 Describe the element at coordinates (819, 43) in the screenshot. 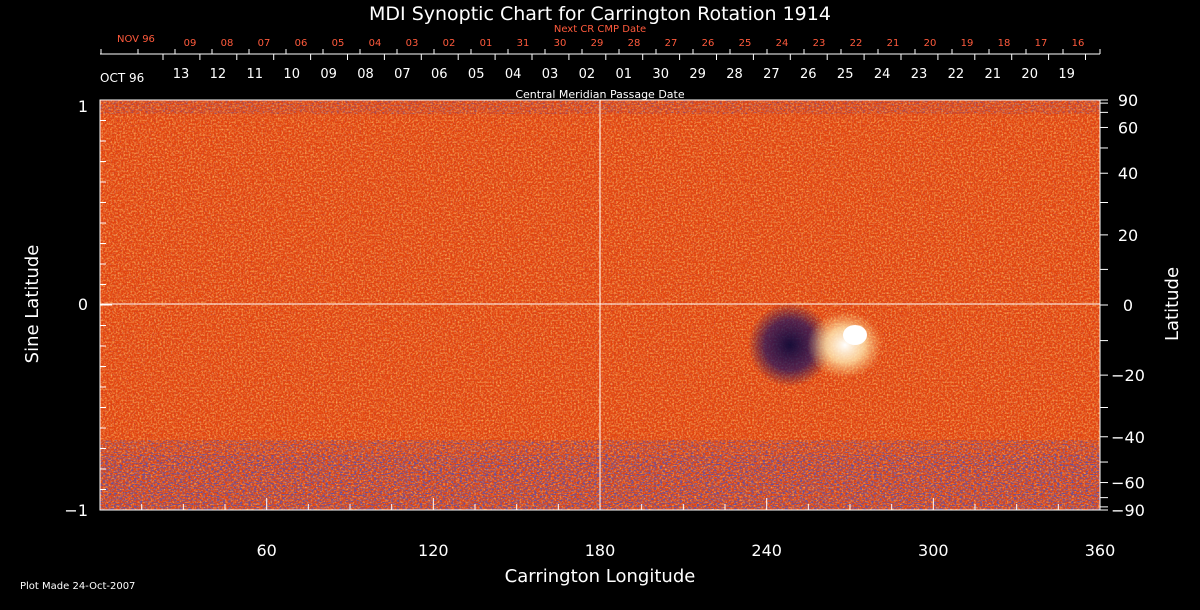

I see `next-cr-day-label: 23` at that location.